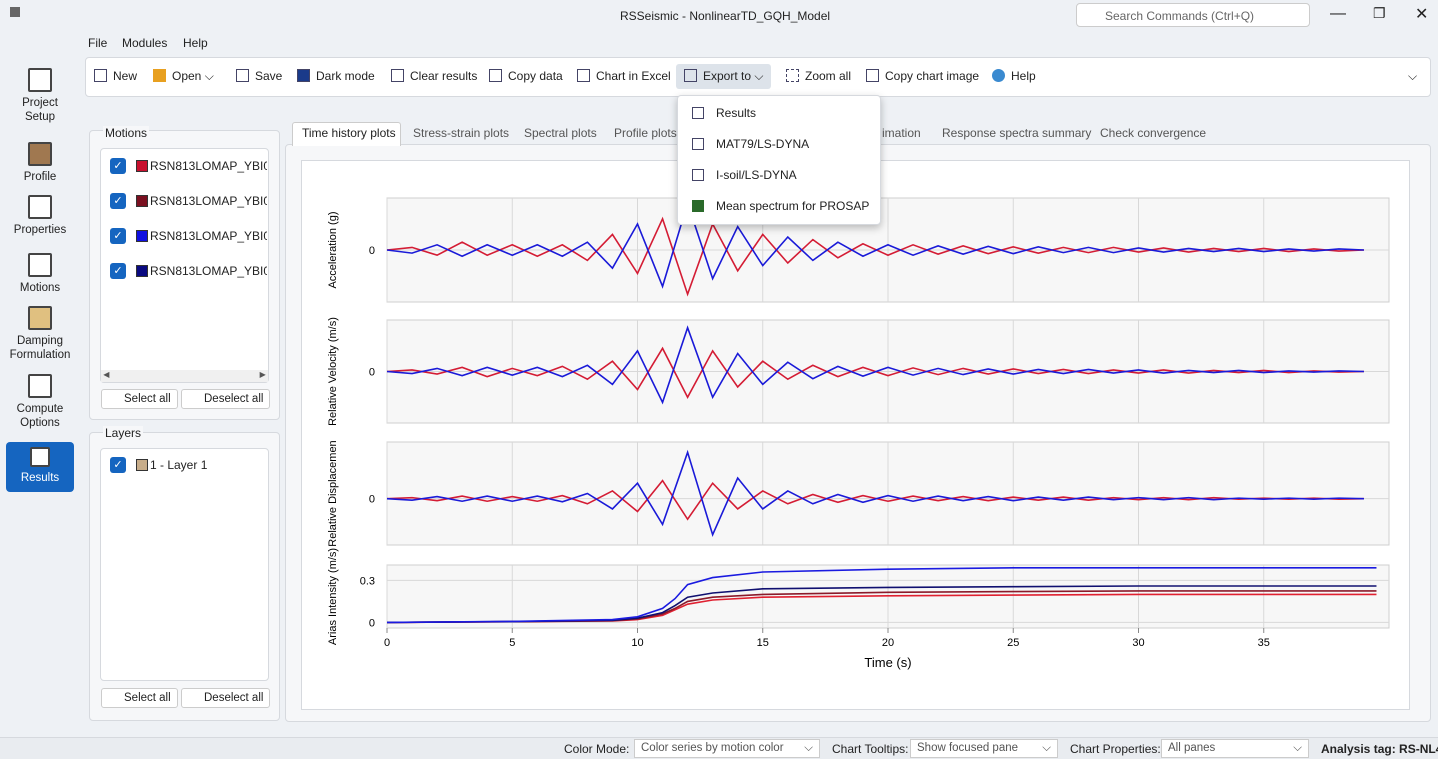  What do you see at coordinates (596, 749) in the screenshot?
I see `status-label: Color Mode:` at bounding box center [596, 749].